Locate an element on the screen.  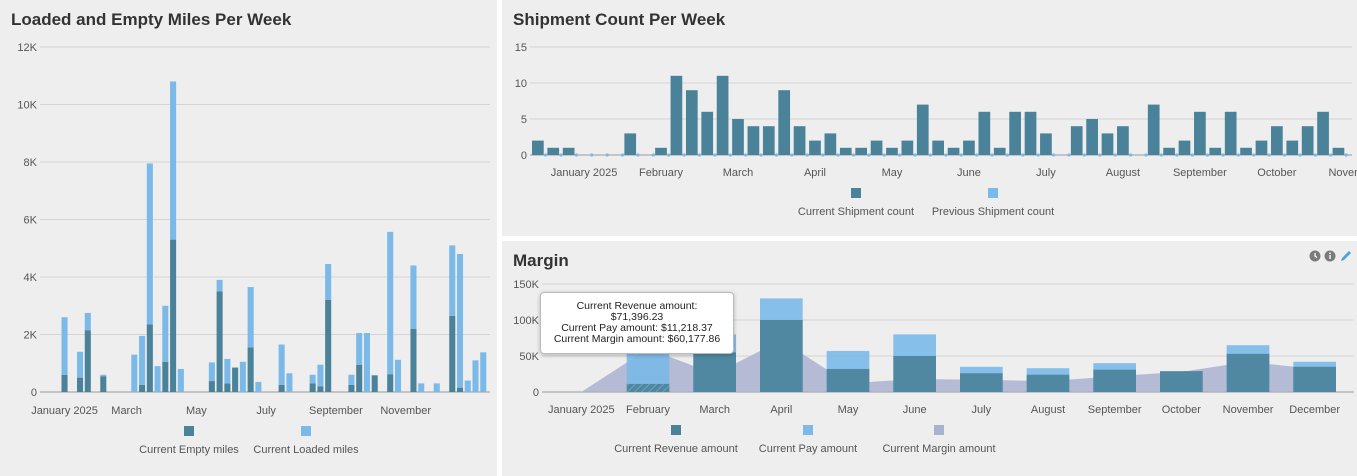
legend-label: Current Margin amount is located at coordinates (938, 449).